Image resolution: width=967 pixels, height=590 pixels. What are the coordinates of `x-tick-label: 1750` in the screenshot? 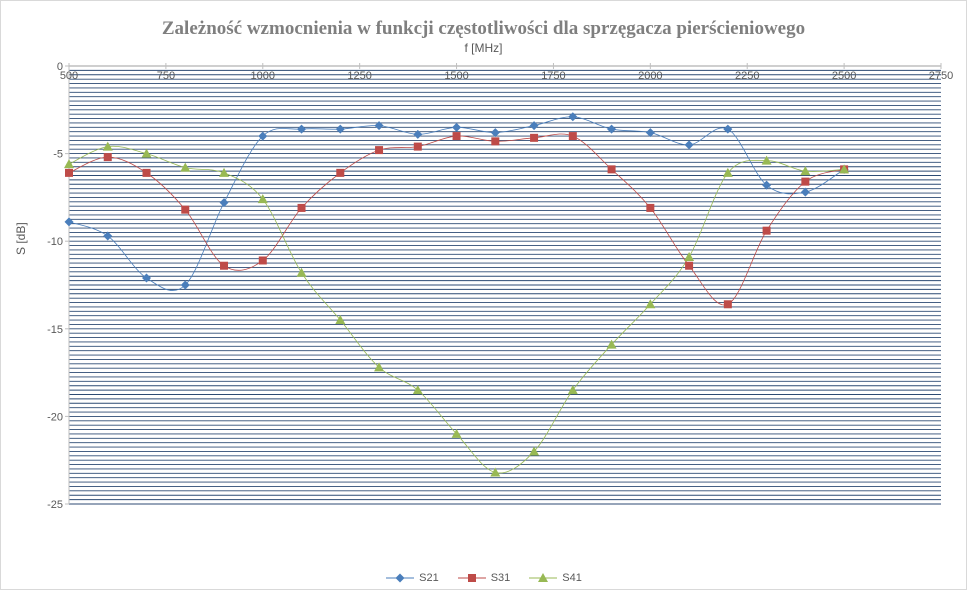 It's located at (553, 76).